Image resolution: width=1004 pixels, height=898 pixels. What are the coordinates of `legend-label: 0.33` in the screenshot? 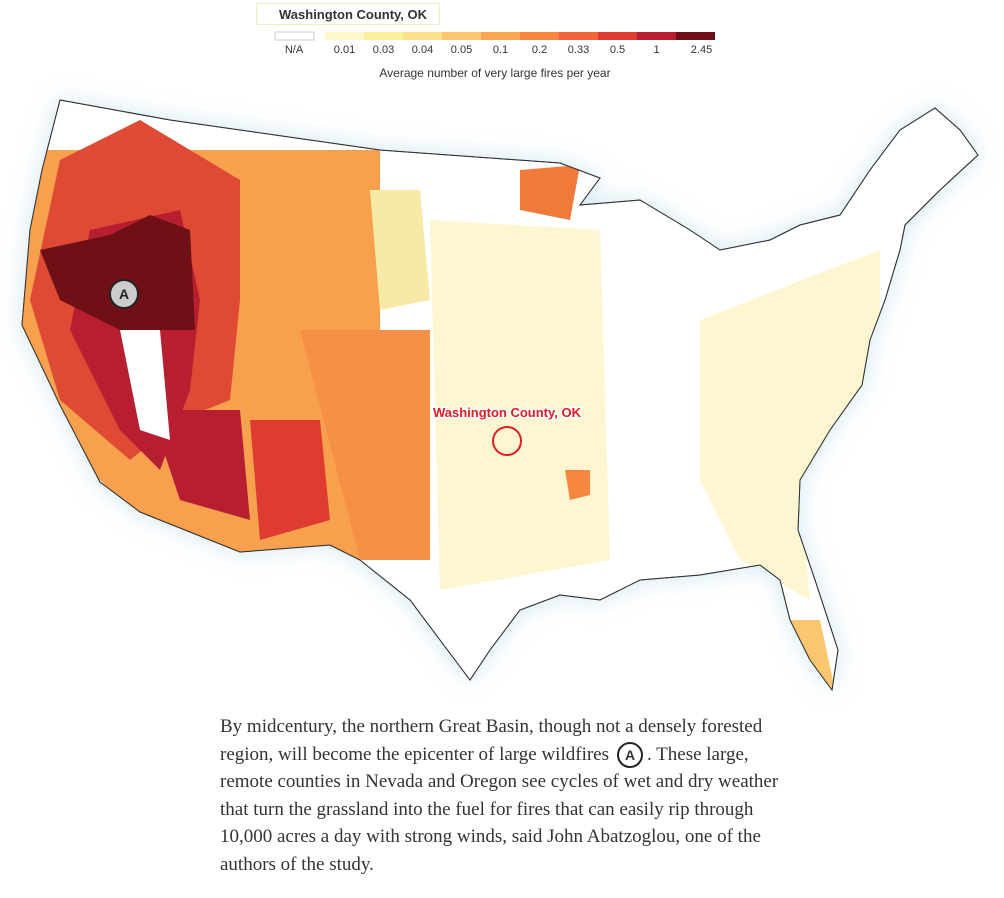 It's located at (578, 50).